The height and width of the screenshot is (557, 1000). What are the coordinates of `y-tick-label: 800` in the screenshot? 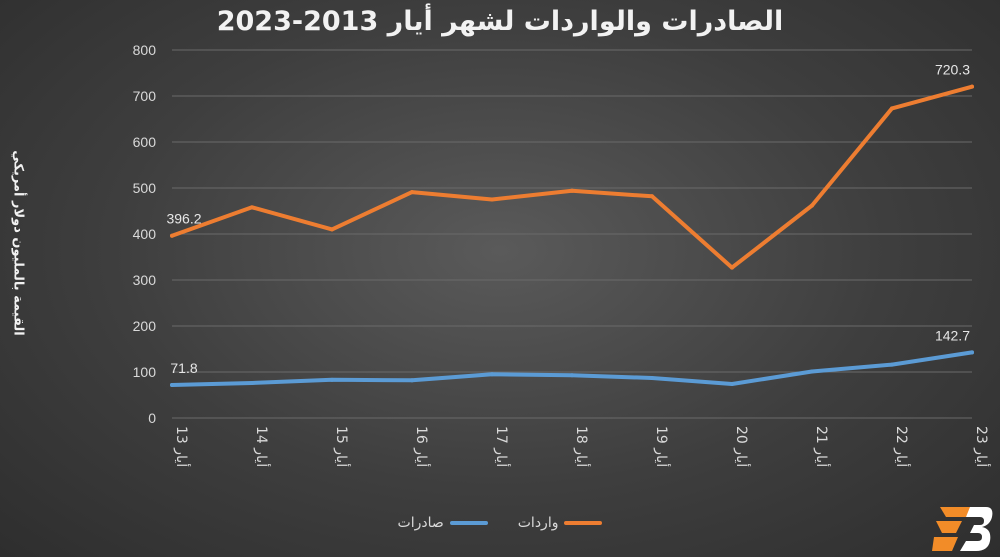 It's located at (145, 50).